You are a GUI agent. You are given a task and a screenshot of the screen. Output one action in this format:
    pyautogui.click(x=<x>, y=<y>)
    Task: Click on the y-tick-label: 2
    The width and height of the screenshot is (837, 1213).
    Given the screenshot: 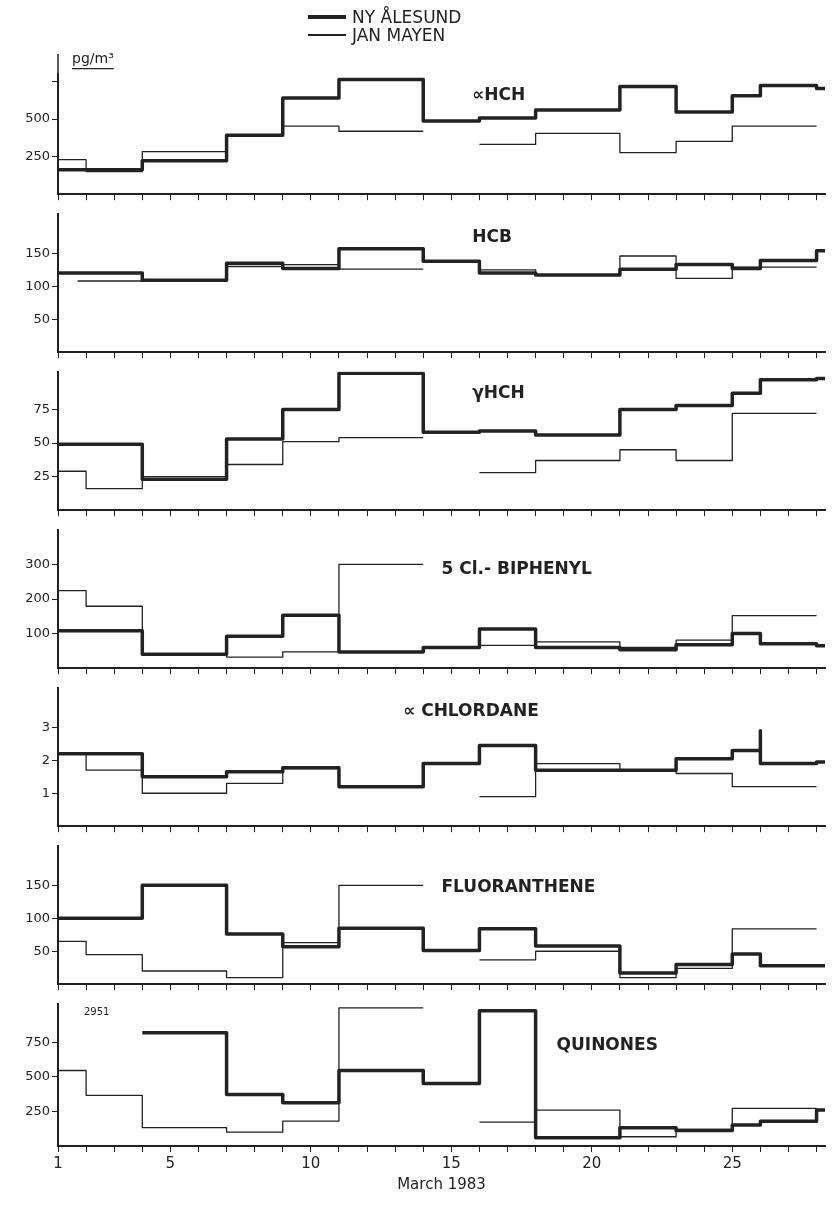 What is the action you would take?
    pyautogui.click(x=45, y=759)
    